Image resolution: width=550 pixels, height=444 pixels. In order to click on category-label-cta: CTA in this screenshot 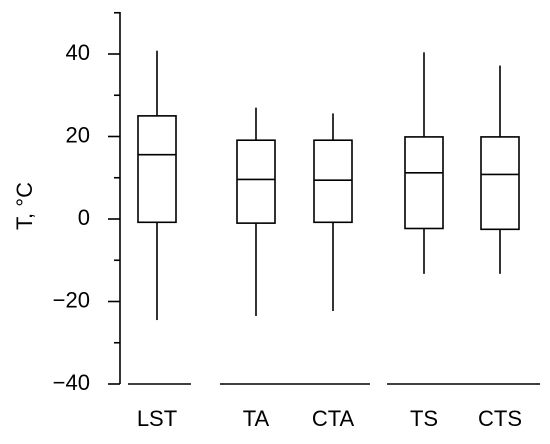, I will do `click(333, 418)`.